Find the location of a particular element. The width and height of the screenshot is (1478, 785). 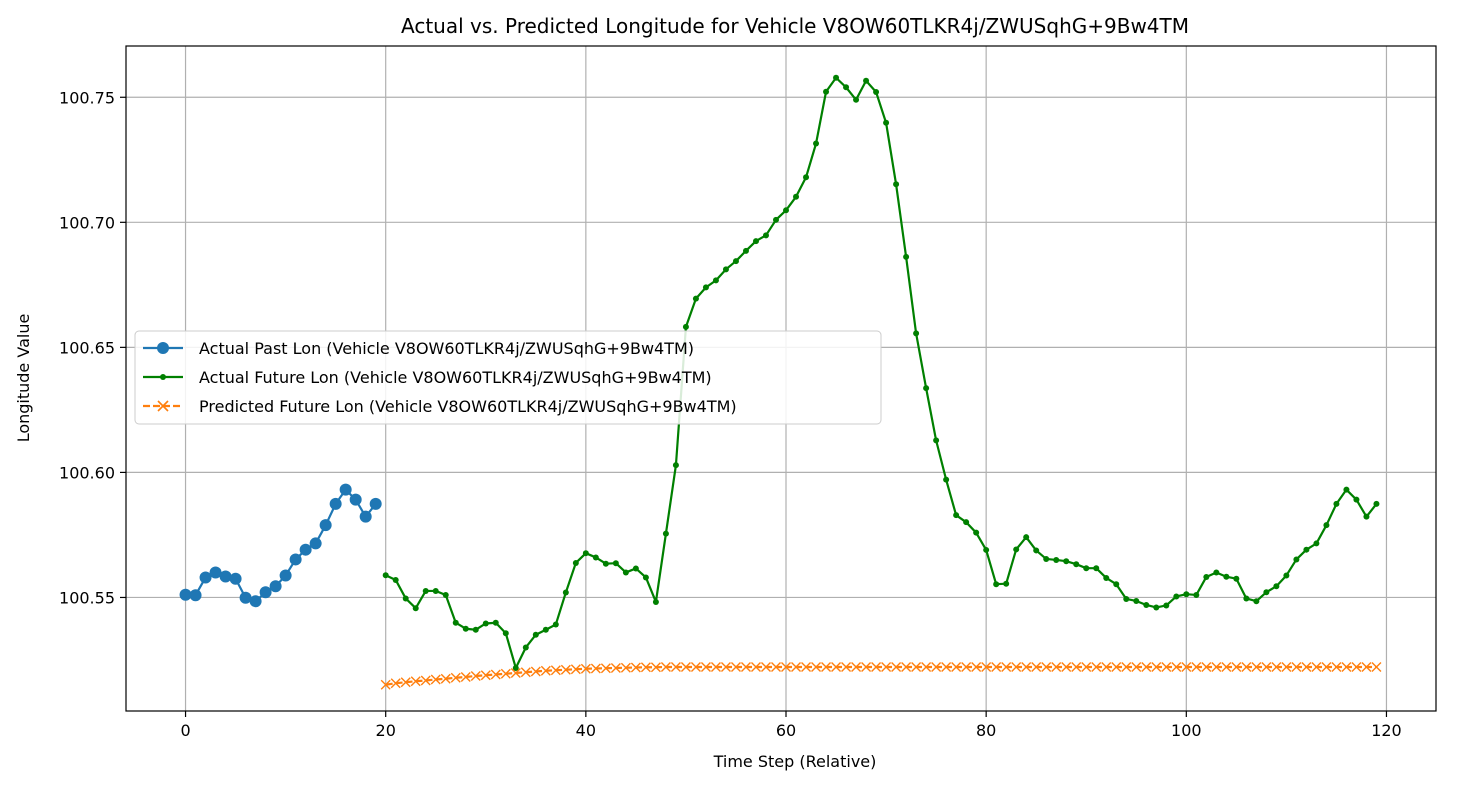

x-tick-label: 0 is located at coordinates (185, 730).